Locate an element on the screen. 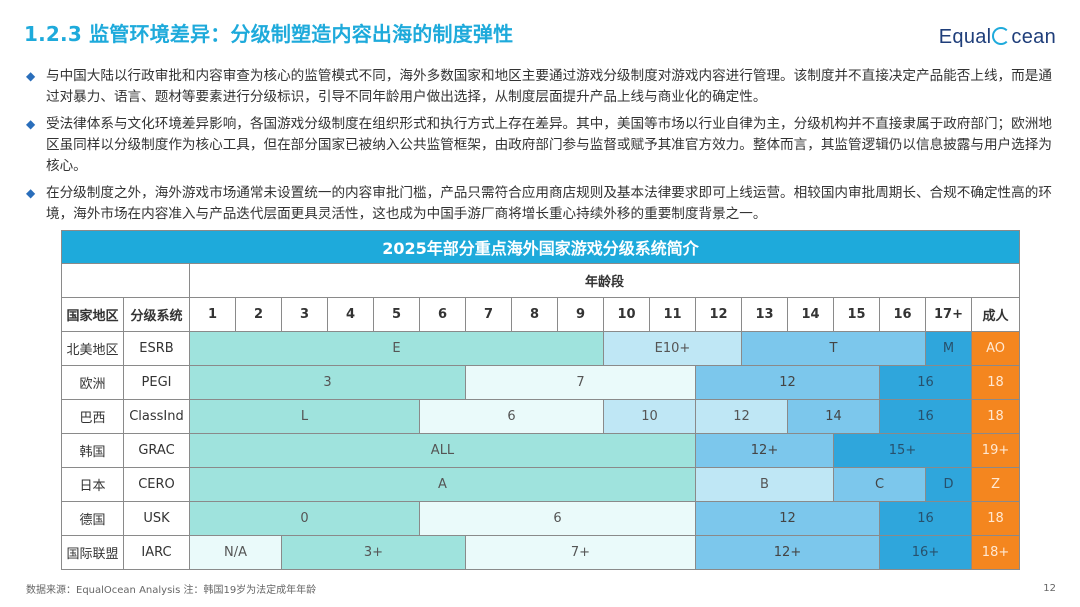 Image resolution: width=1080 pixels, height=607 pixels. age-header-cell: 1 is located at coordinates (212, 314).